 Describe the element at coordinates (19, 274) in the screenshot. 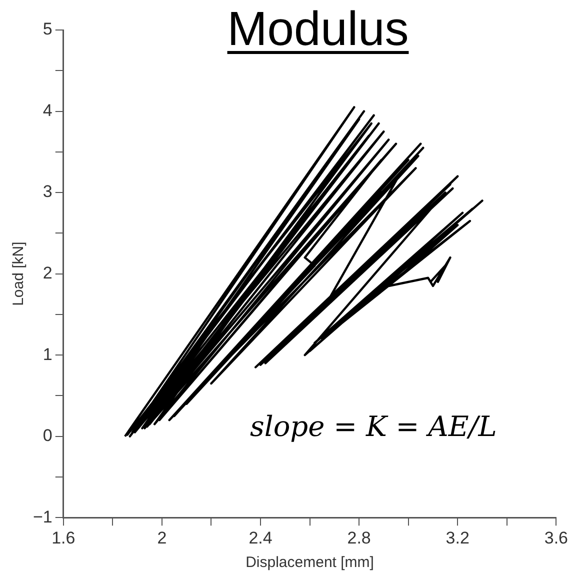

I see `y-axis-title: Load [kN]` at that location.